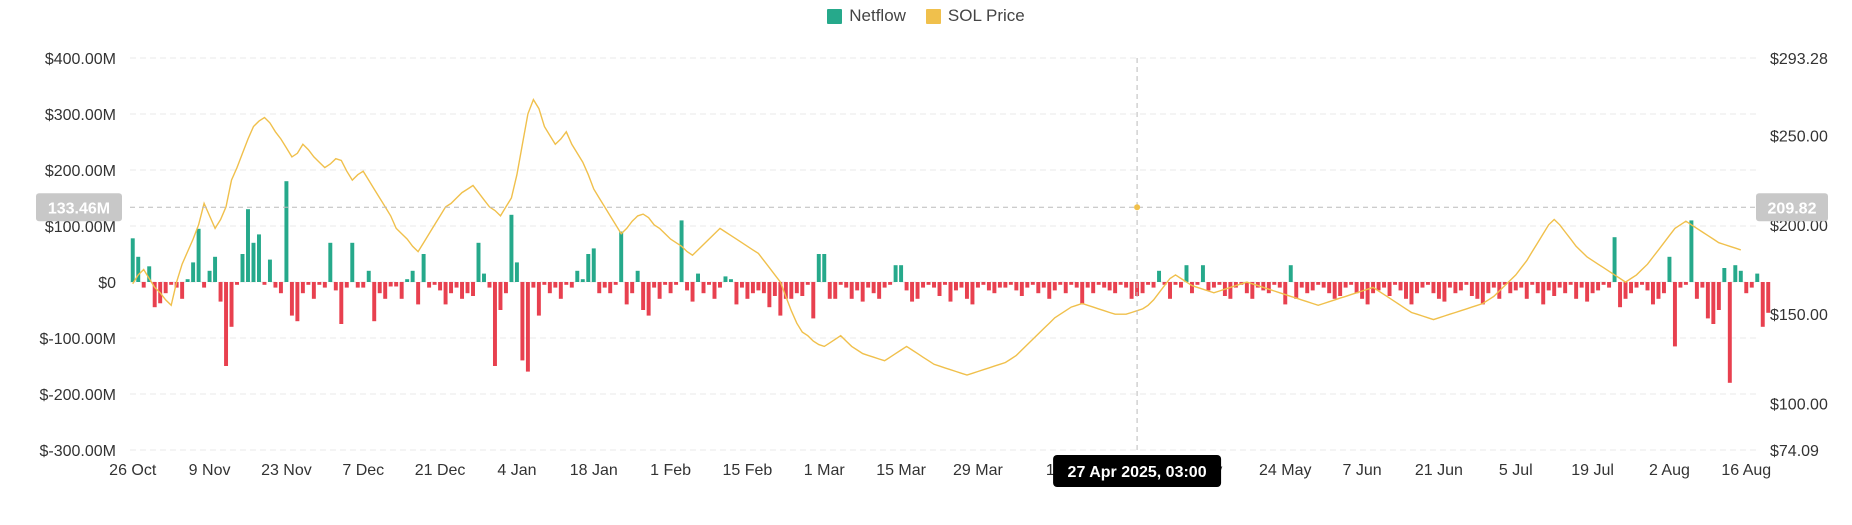  I want to click on left-tick-label: $-100.00M, so click(78, 339).